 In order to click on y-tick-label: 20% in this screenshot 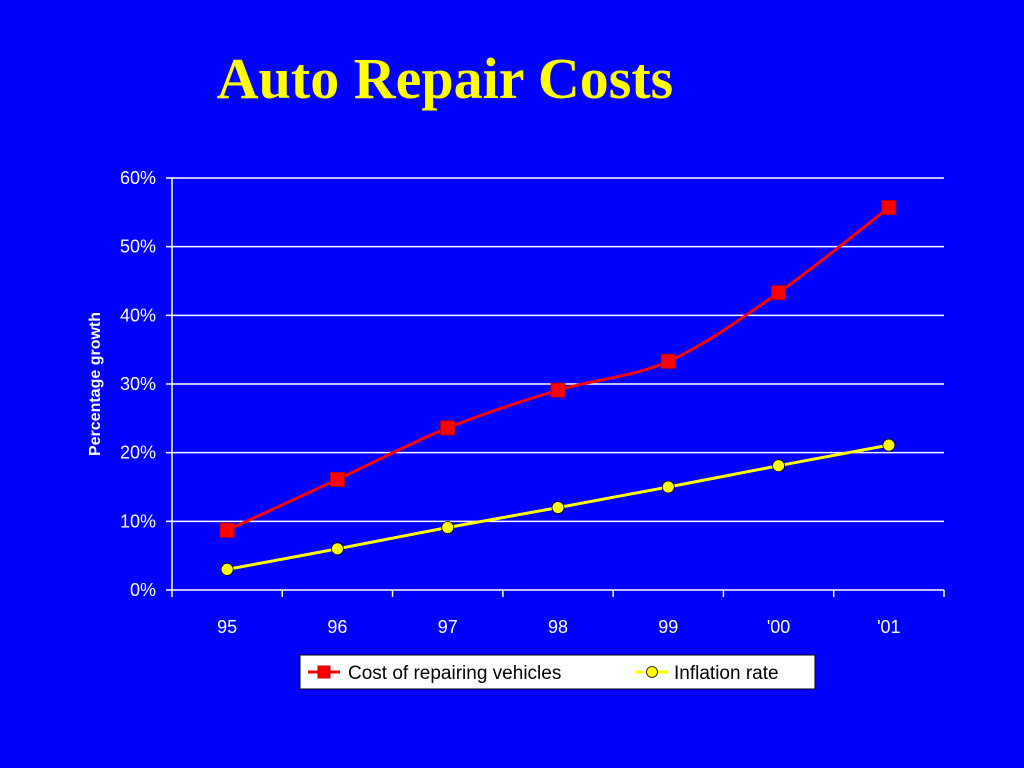, I will do `click(138, 453)`.